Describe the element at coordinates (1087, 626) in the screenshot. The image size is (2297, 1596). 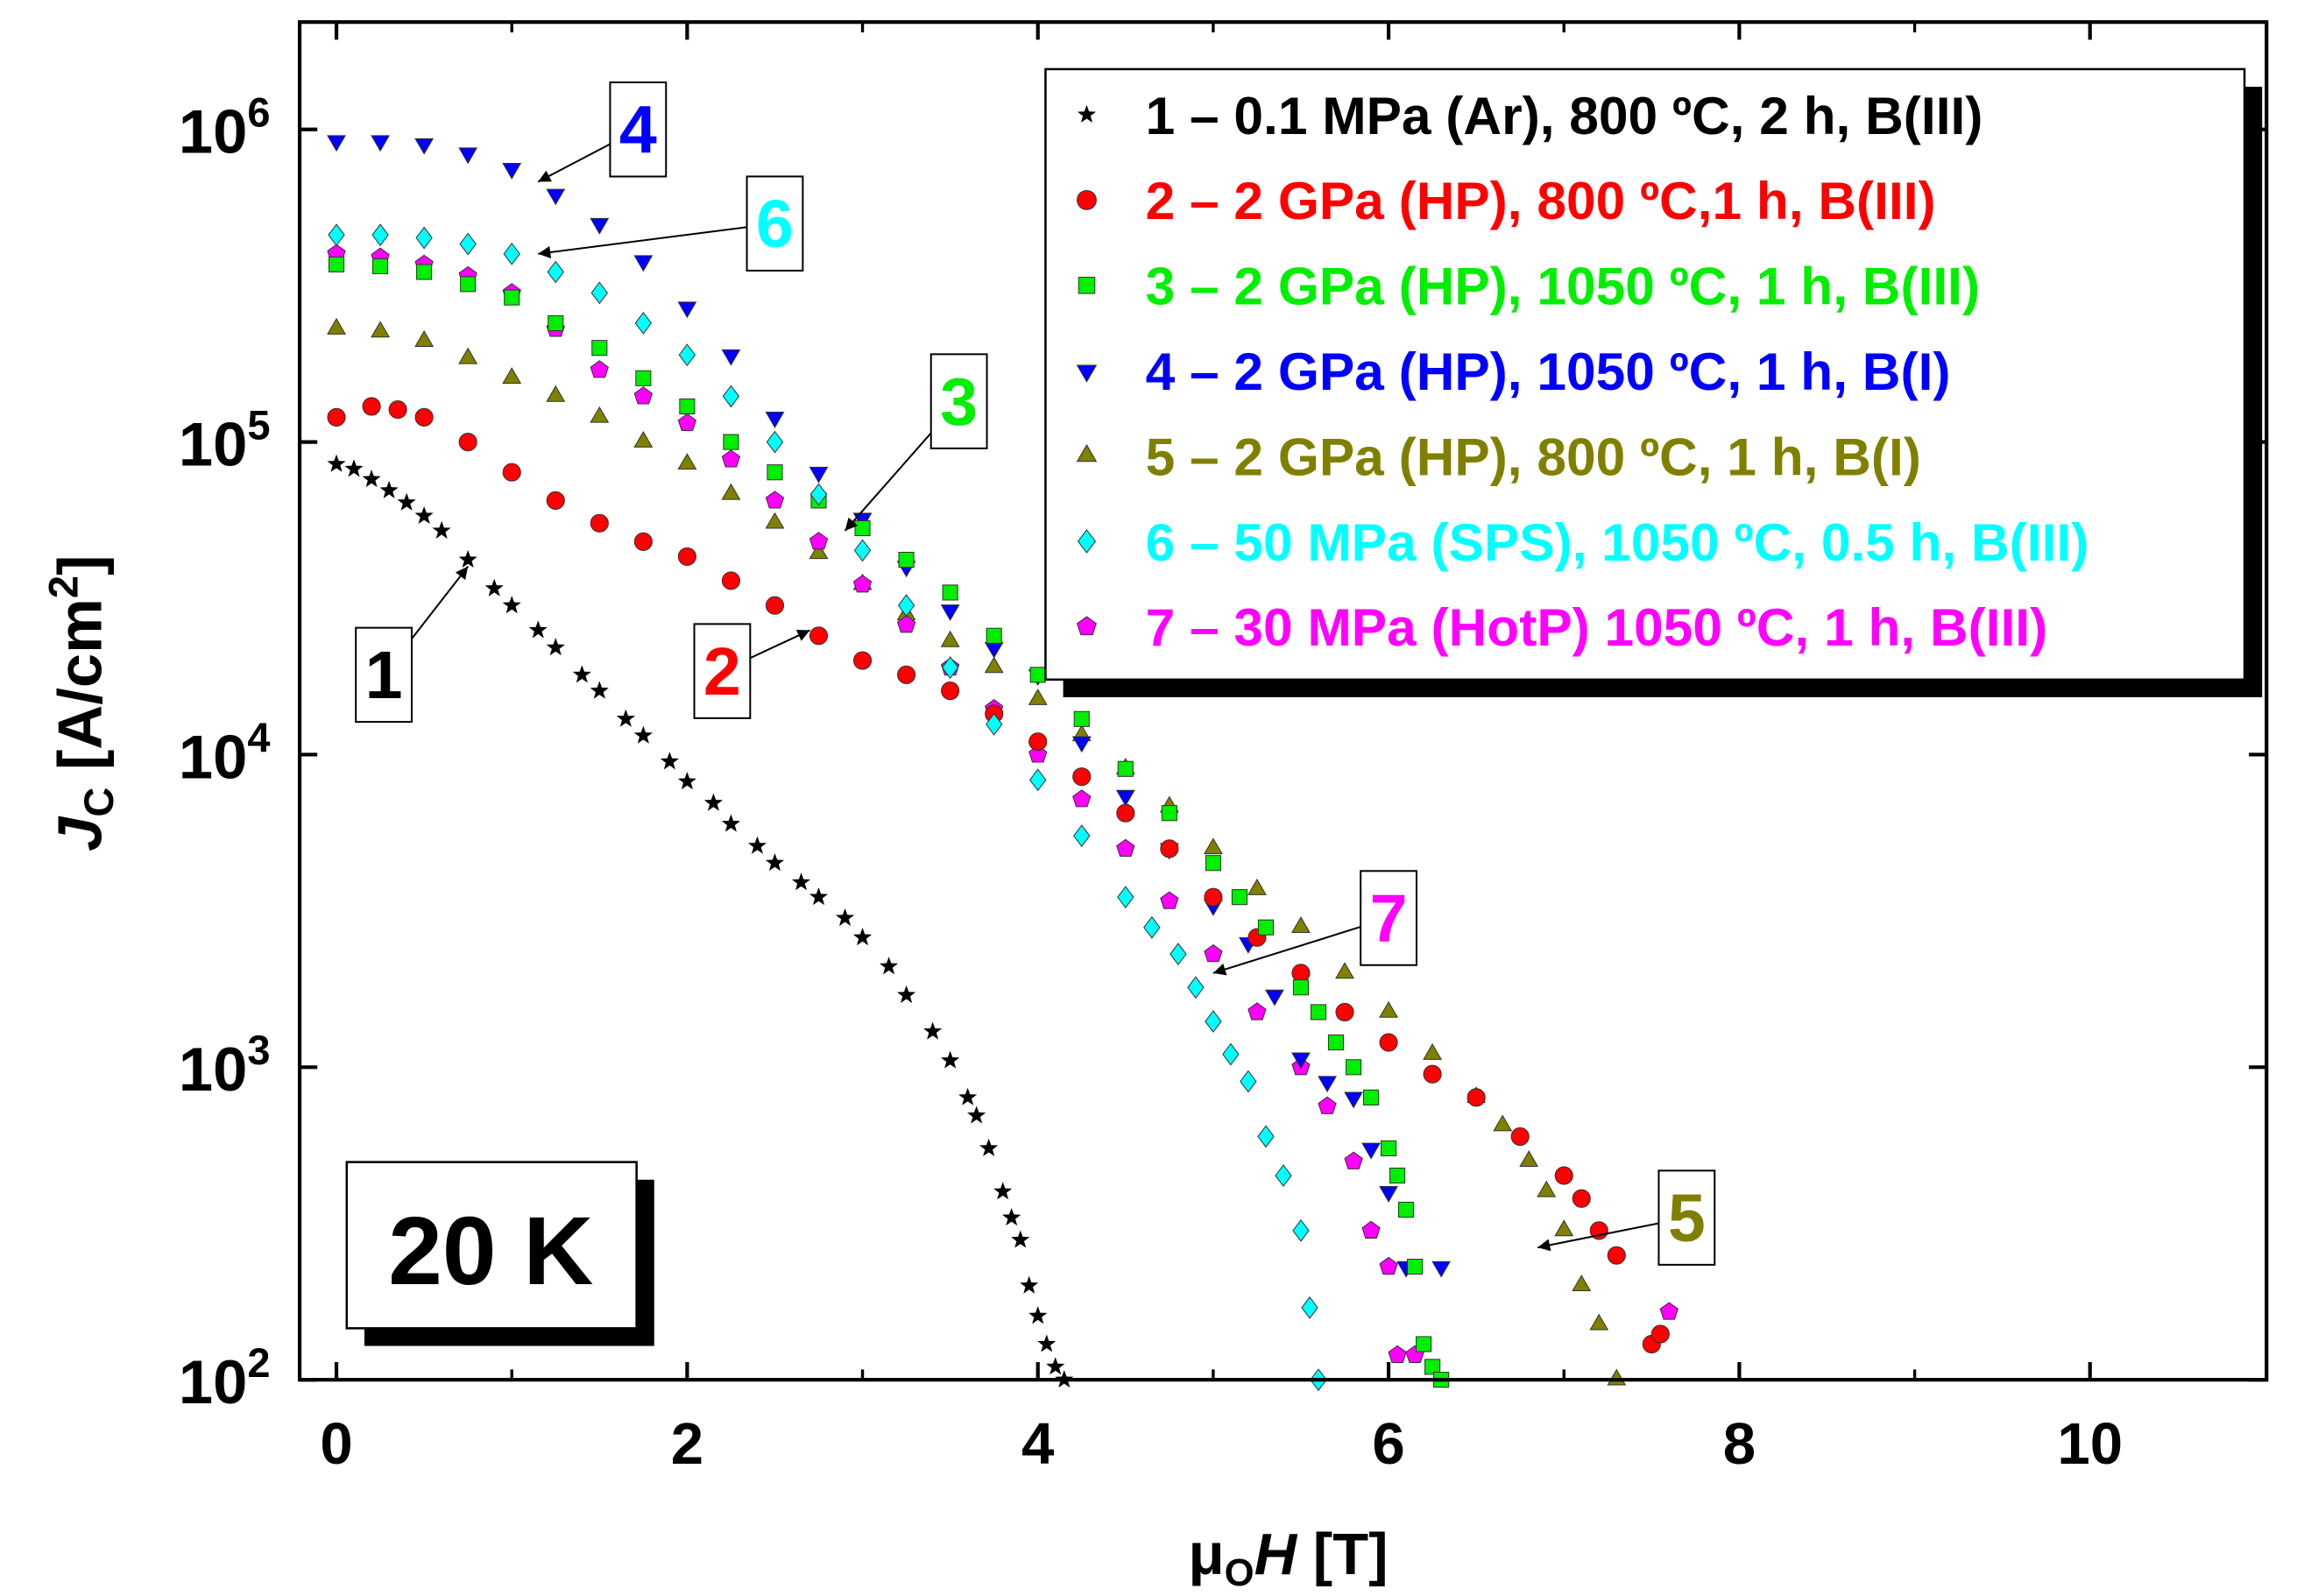
I see `legend-marker-pentagon-icon` at that location.